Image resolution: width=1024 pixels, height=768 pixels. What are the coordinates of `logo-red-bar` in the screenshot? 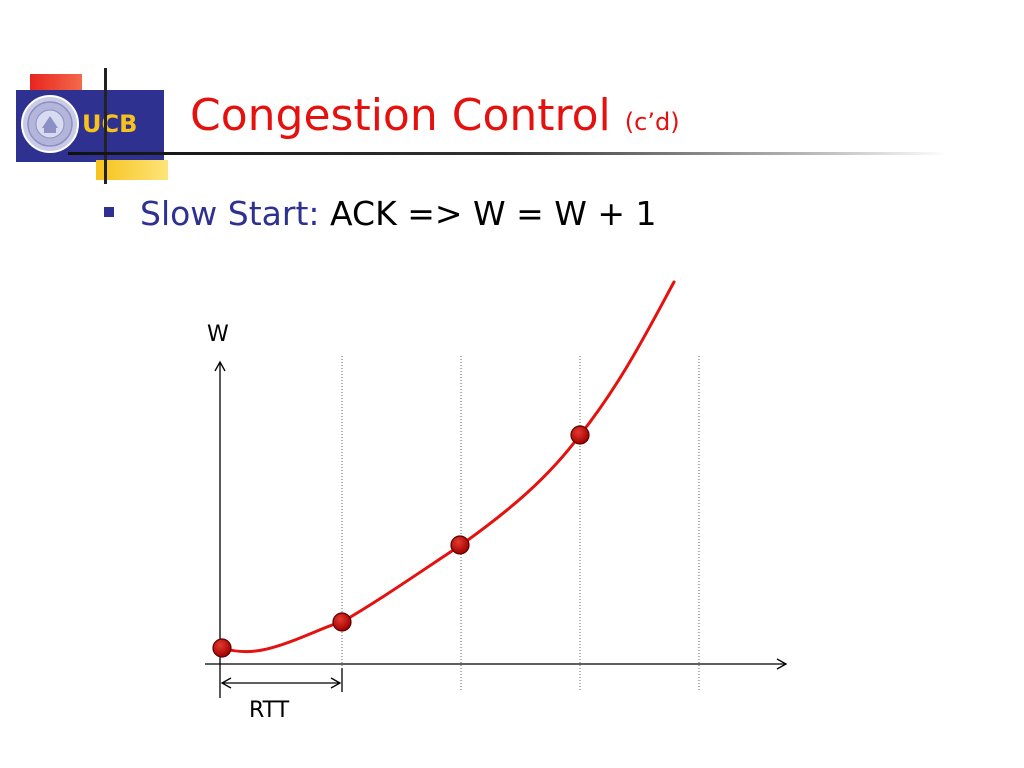 It's located at (56, 83).